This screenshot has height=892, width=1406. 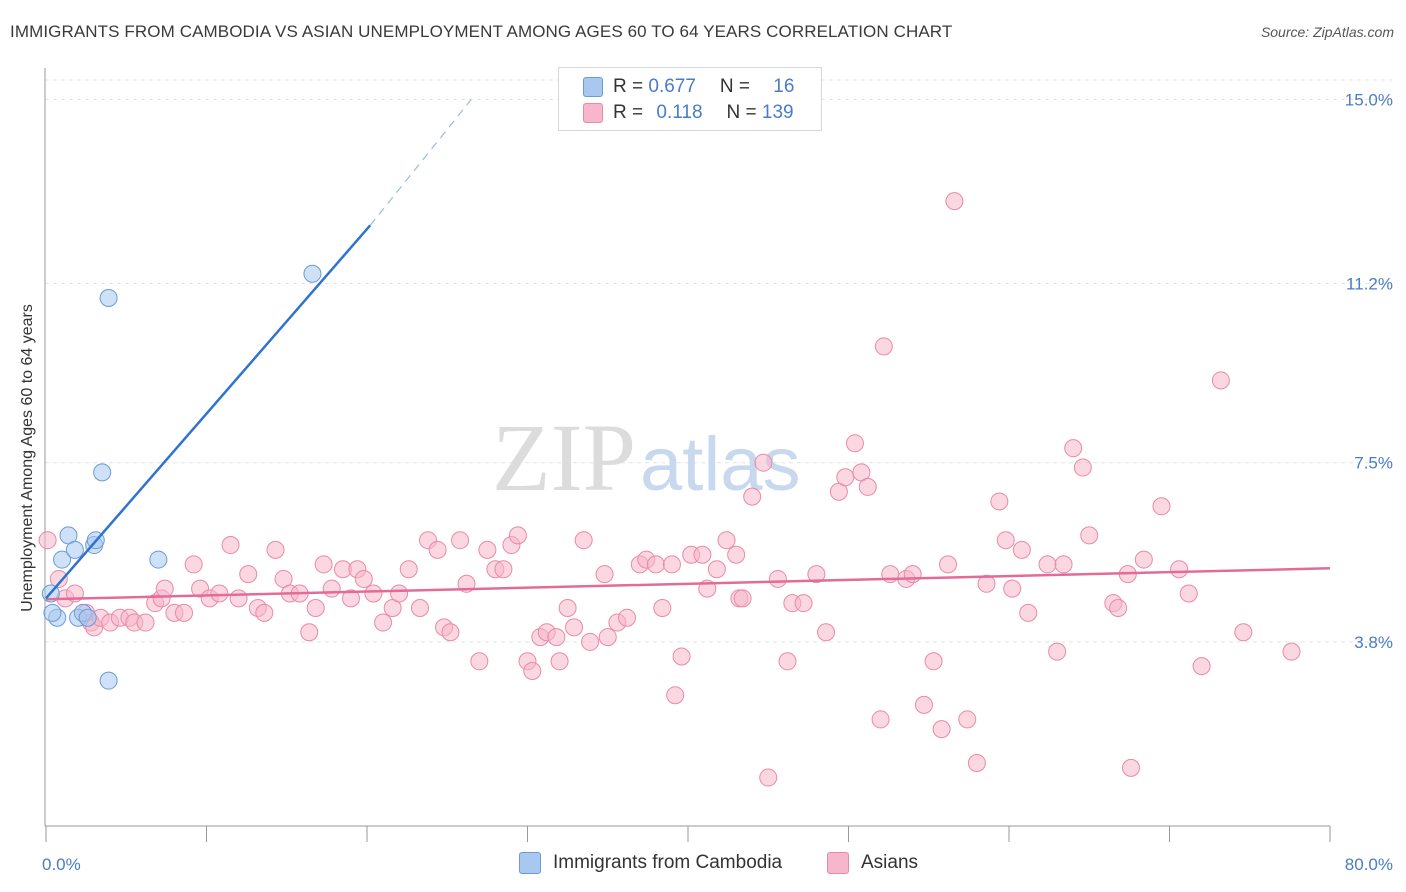 I want to click on x-tick-labels: 0.0% 80.0%, so click(x=717, y=864).